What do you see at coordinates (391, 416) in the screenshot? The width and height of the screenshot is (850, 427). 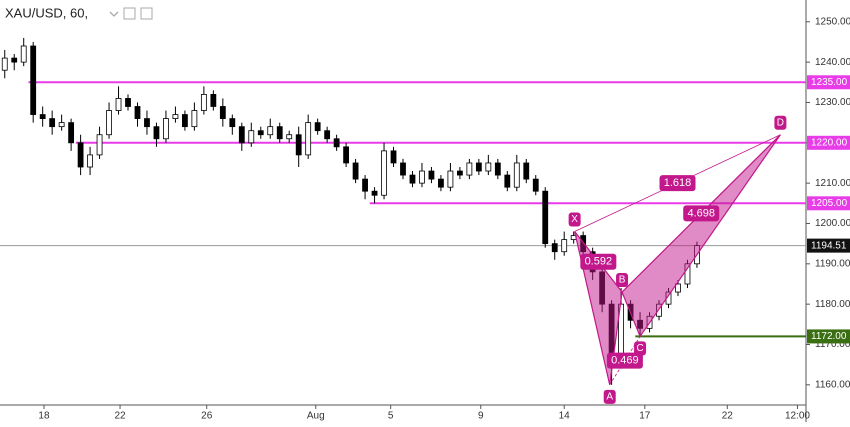 I see `x-tick-label: 5` at bounding box center [391, 416].